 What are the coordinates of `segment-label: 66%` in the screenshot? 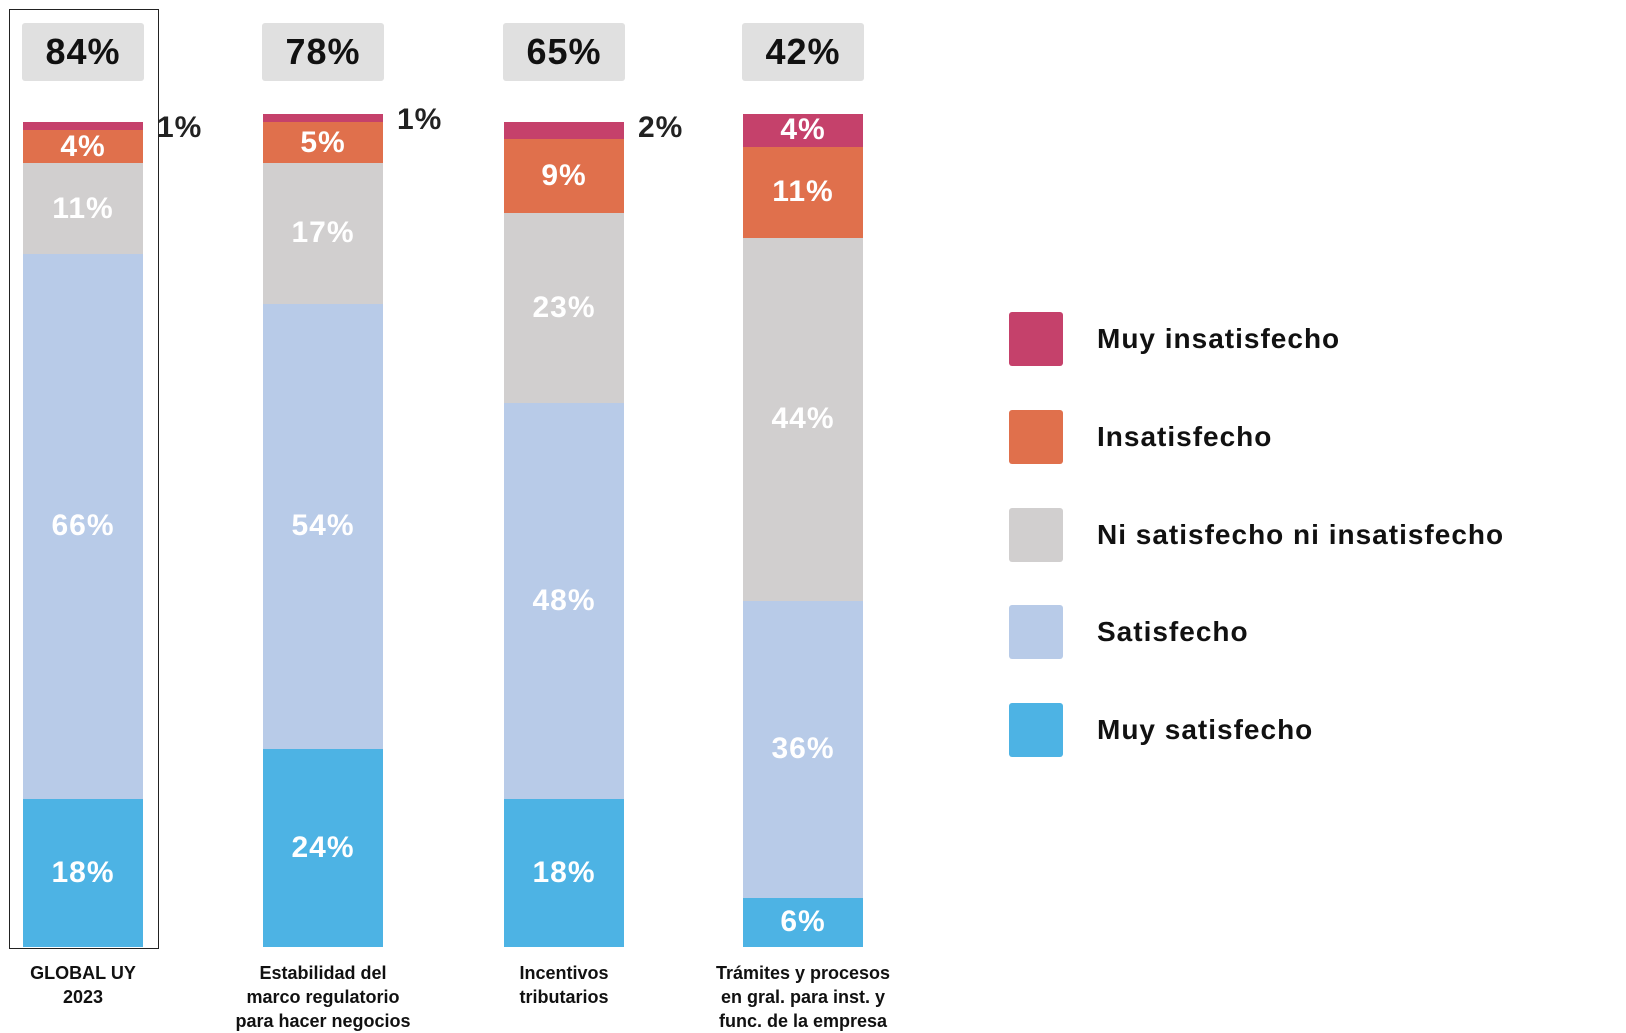 It's located at (83, 526).